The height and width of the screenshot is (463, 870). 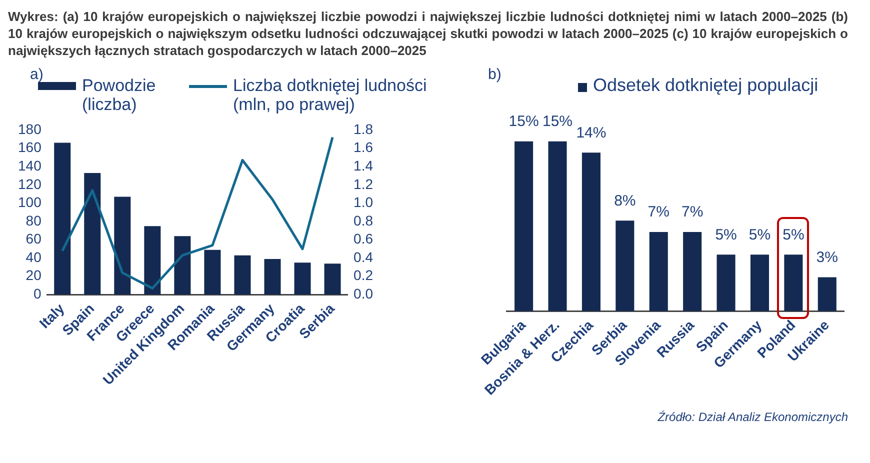 What do you see at coordinates (30, 202) in the screenshot?
I see `y-tick-label: 100` at bounding box center [30, 202].